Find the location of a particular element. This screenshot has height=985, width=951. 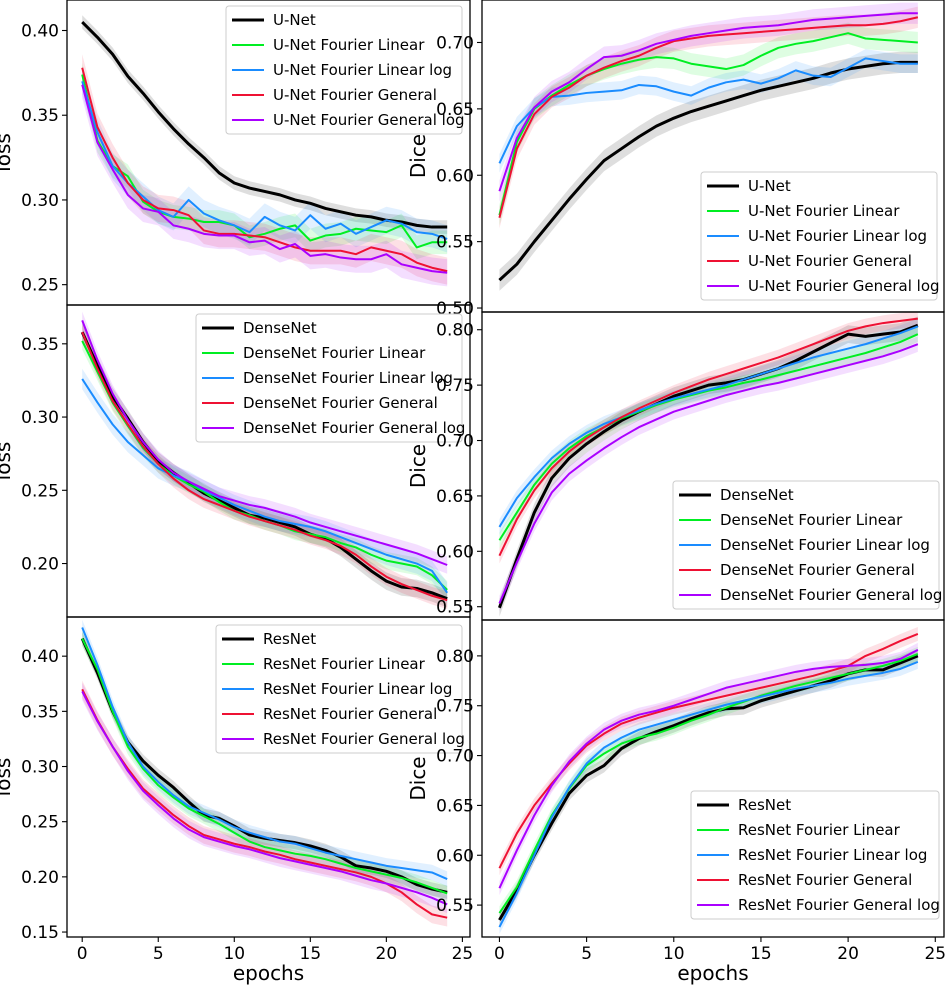

y-tick-label: 0.80 is located at coordinates (455, 331).